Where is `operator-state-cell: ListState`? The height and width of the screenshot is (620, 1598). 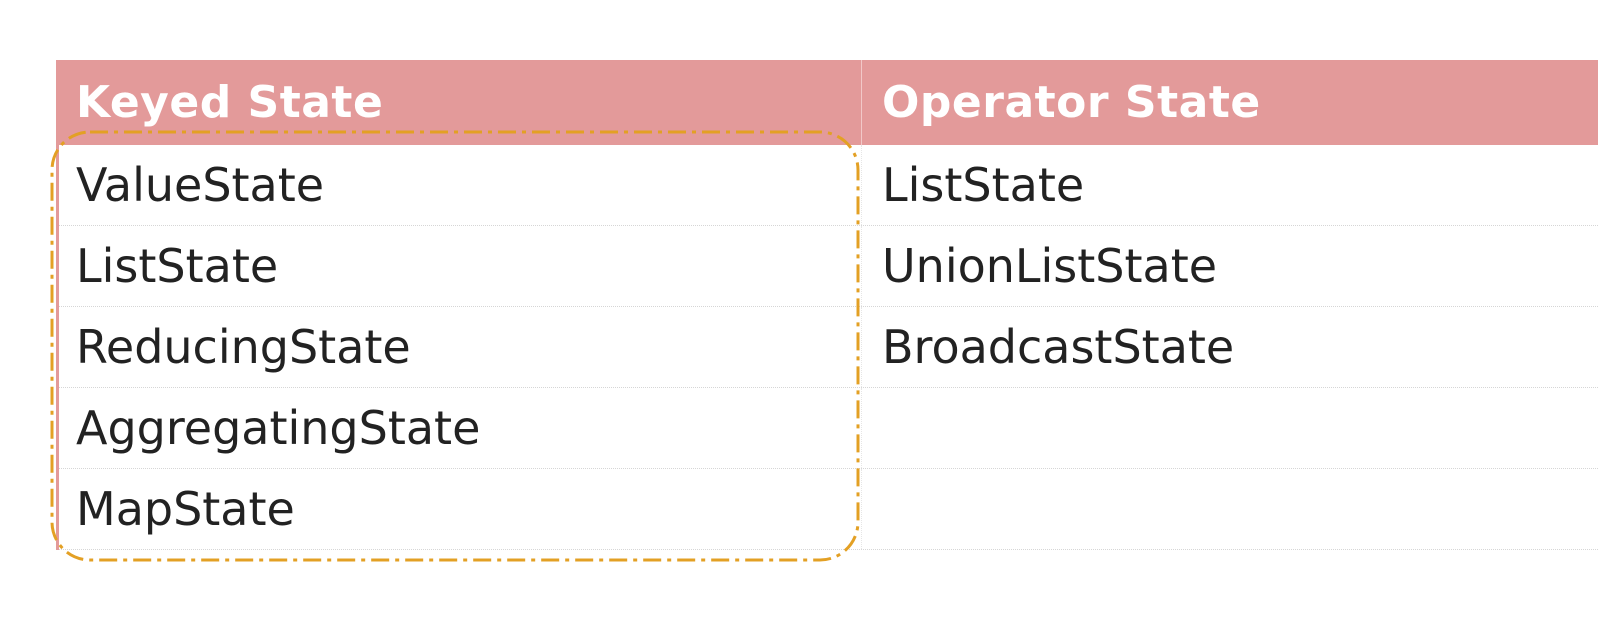 operator-state-cell: ListState is located at coordinates (983, 185).